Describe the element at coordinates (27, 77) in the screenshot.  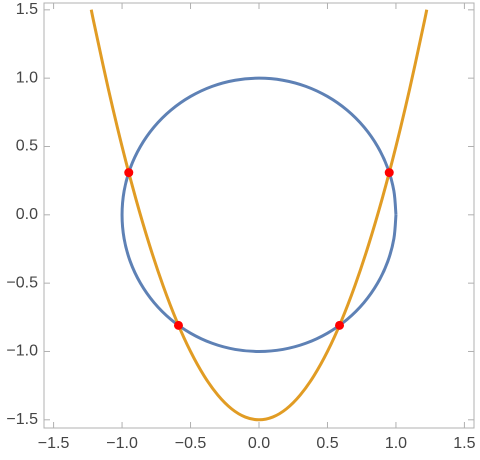
I see `y-tick-label: 1.0` at that location.